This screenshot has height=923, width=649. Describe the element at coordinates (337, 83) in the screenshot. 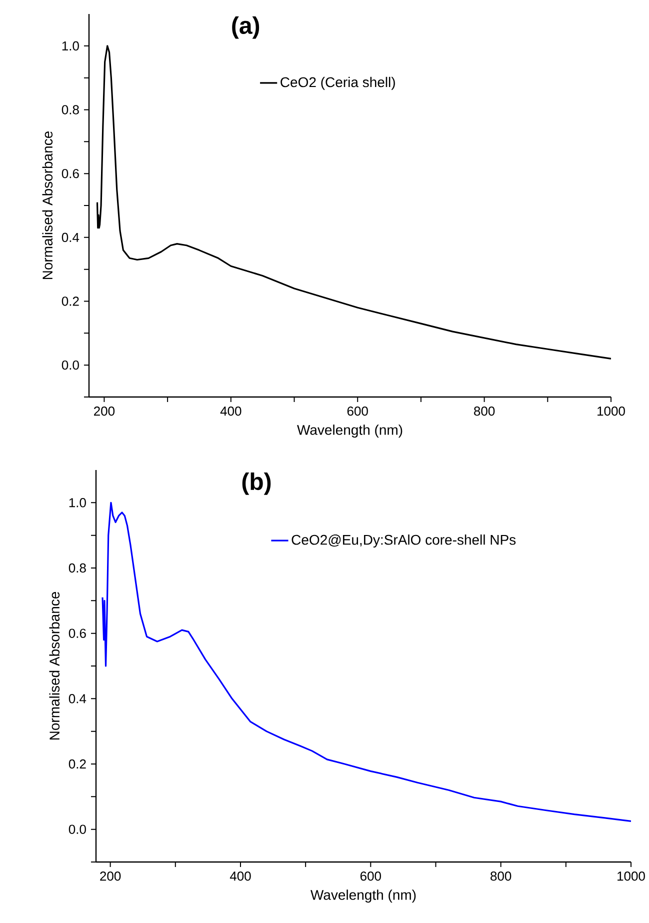

I see `legend-label: CeO2 (Ceria shell)` at that location.